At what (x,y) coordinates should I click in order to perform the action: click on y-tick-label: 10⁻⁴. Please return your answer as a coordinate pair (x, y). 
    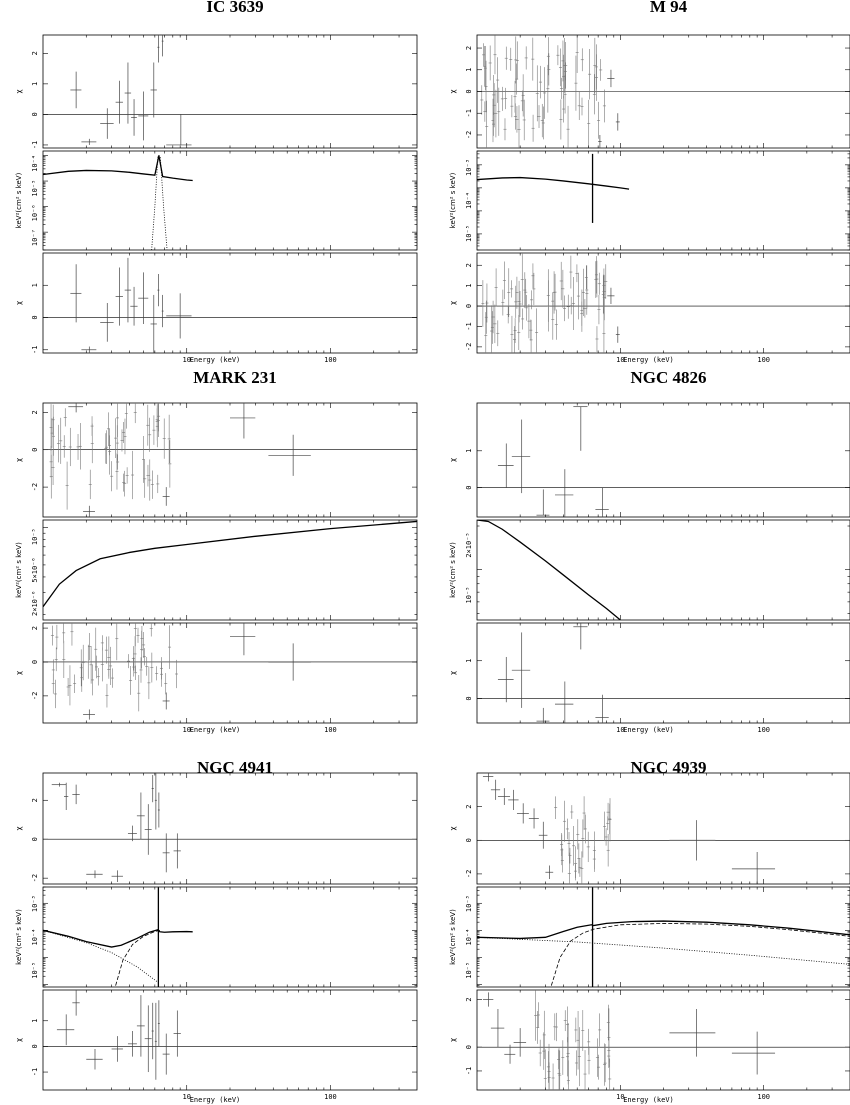
    Looking at the image, I should click on (35, 937).